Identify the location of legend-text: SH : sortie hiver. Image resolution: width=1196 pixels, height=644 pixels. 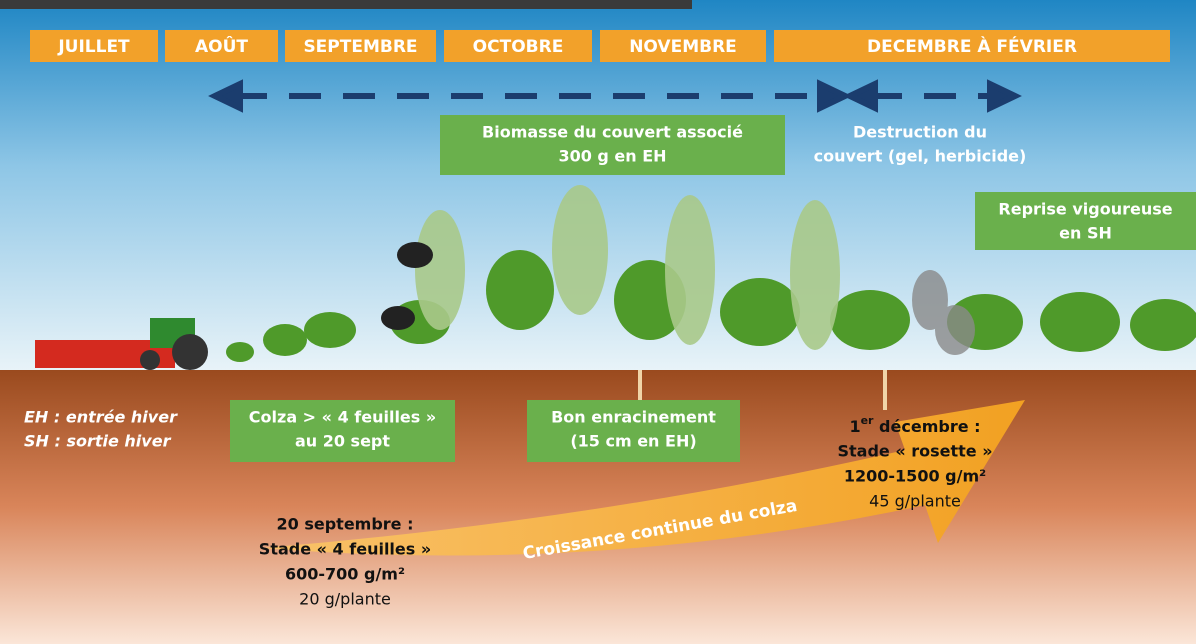
(98, 441).